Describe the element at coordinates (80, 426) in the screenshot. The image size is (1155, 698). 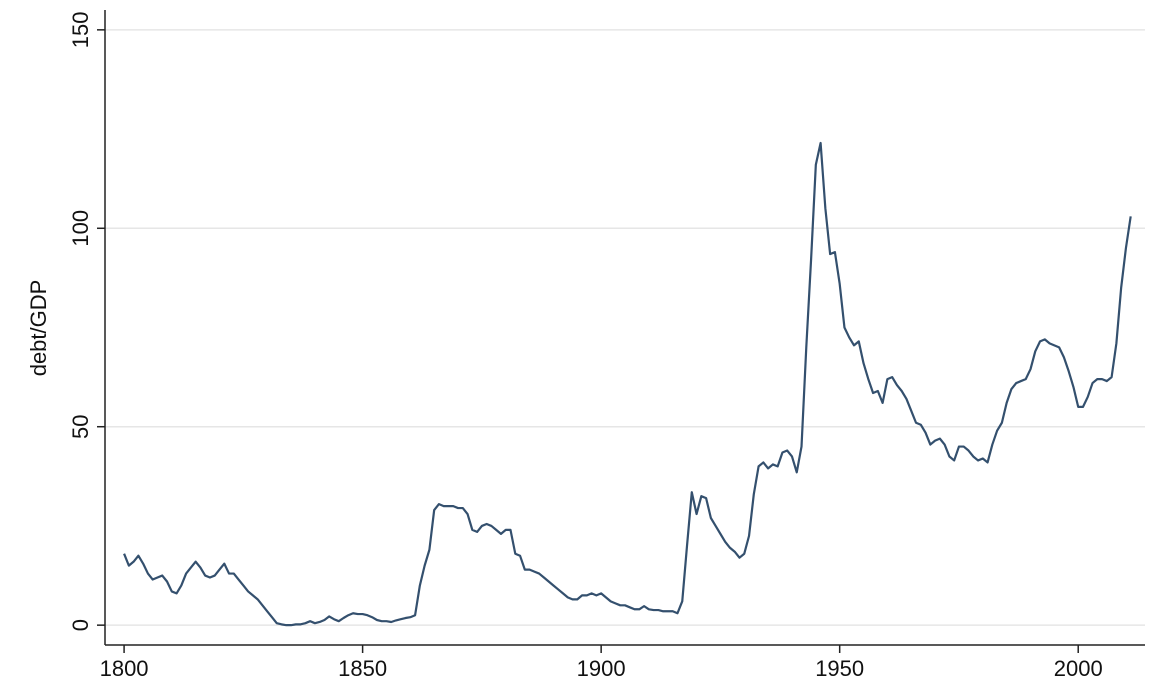
I see `y-tick-label: 50` at that location.